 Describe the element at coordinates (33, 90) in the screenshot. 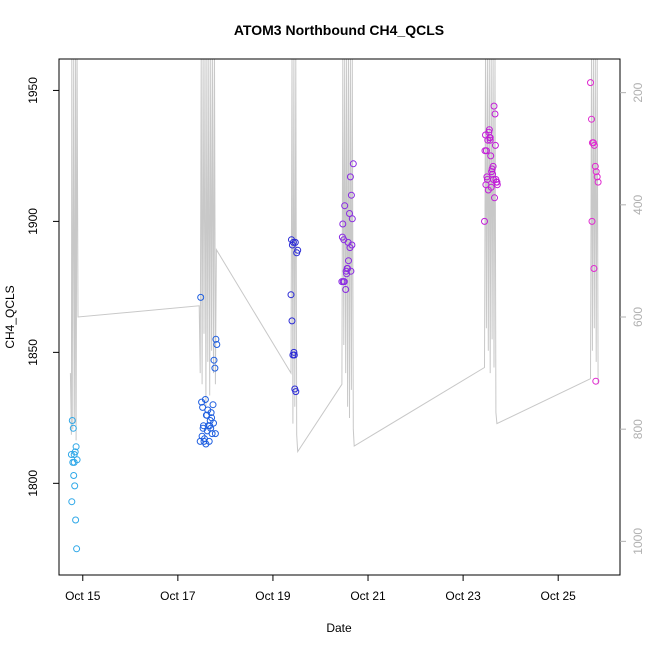

I see `y-tick-label: 1950` at that location.